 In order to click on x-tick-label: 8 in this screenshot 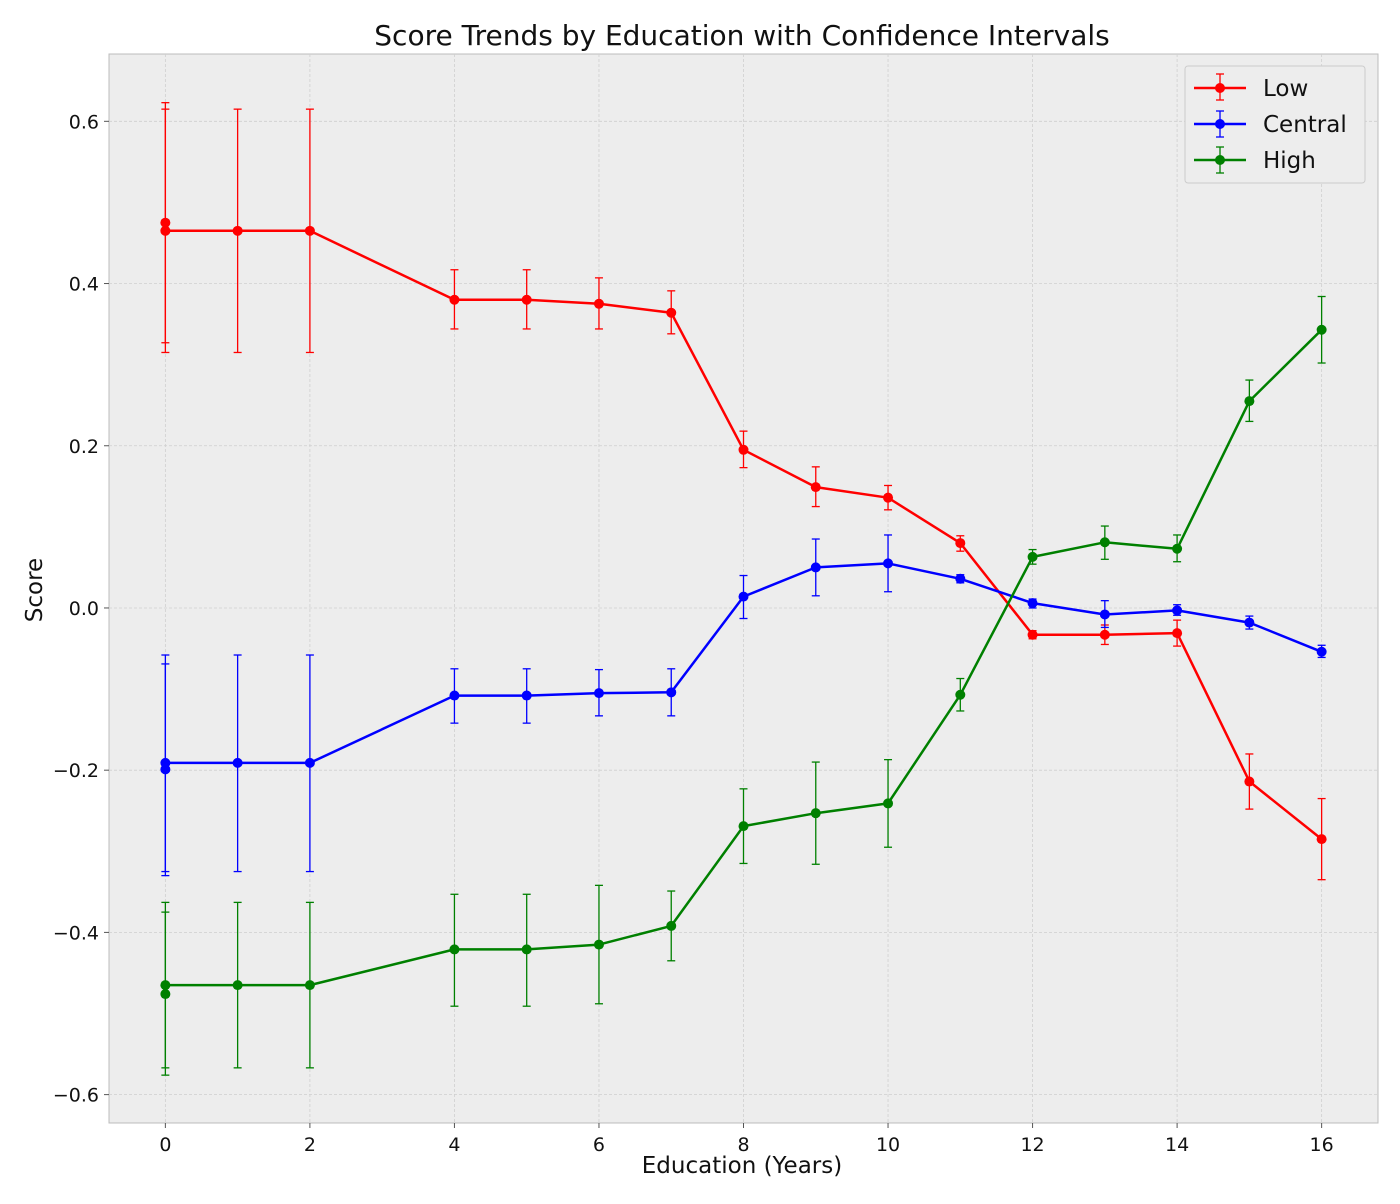, I will do `click(743, 1145)`.